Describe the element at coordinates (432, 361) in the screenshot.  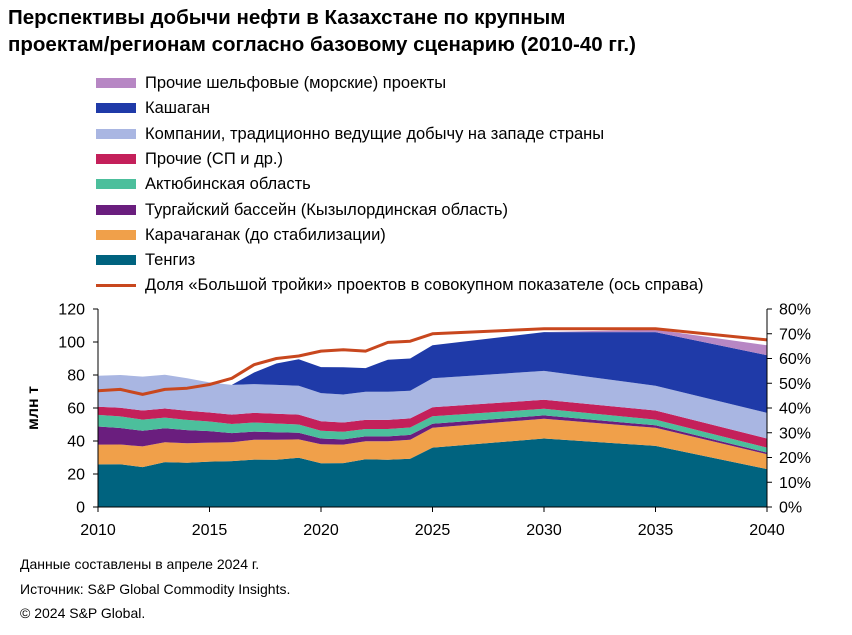
I see `share-line` at that location.